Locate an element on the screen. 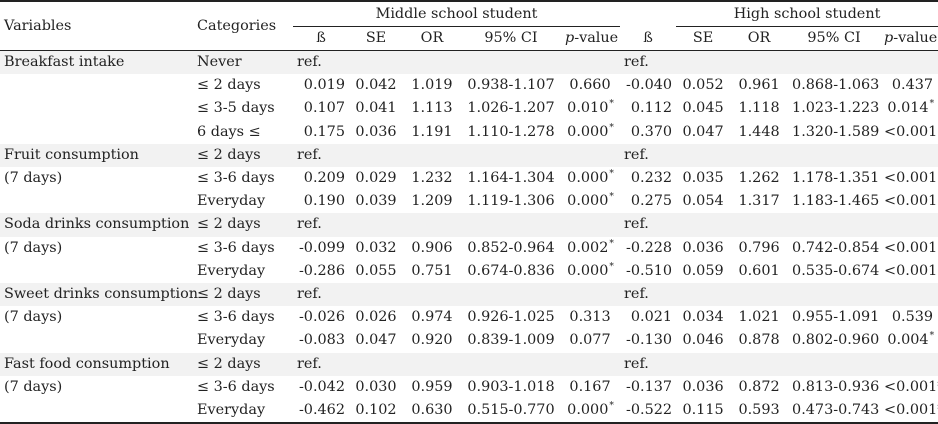 This screenshot has height=424, width=938. cell-variable: Fruit consumption is located at coordinates (96, 155).